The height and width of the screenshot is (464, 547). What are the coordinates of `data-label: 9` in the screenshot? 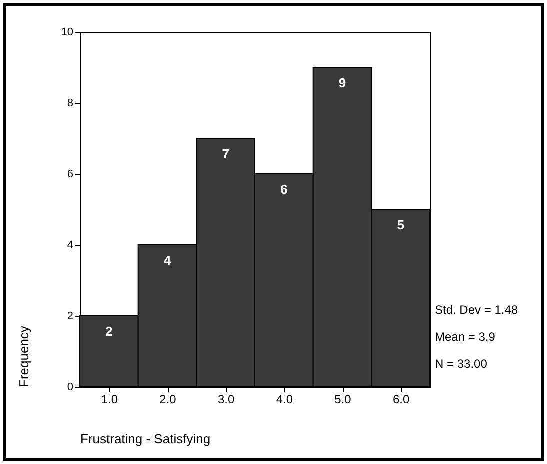 It's located at (342, 83).